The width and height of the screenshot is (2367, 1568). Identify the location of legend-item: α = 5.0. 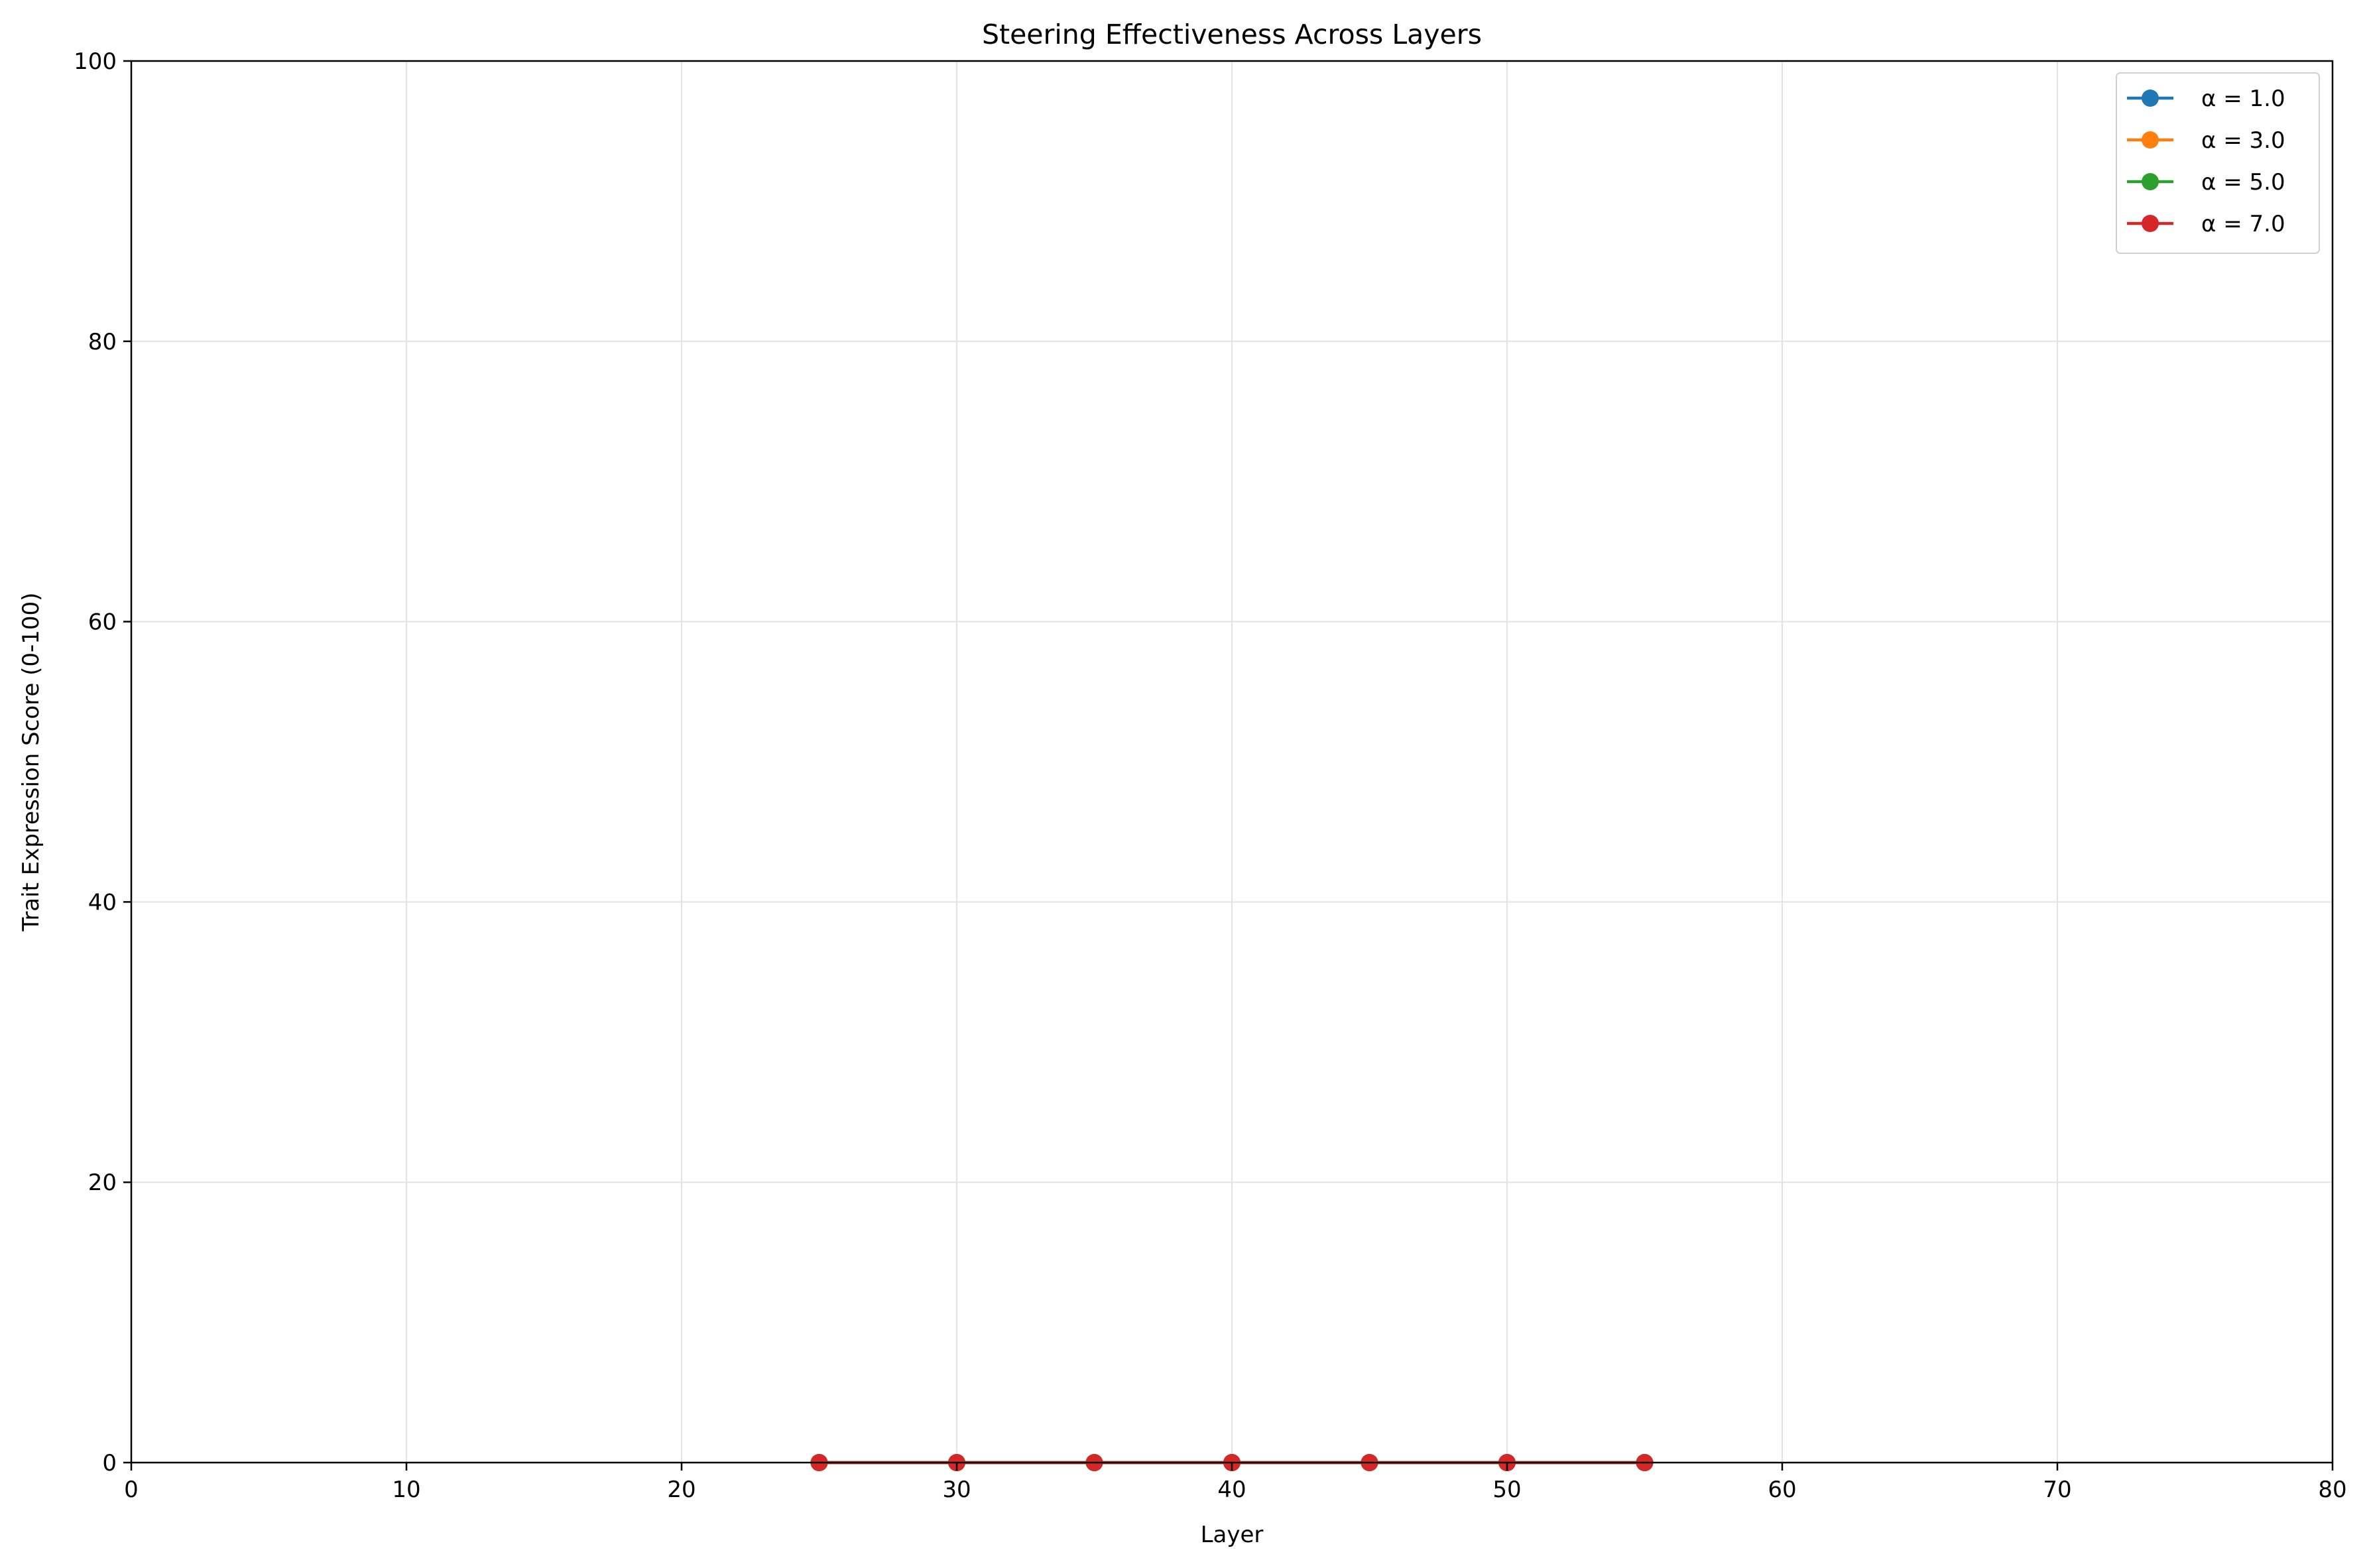
(2206, 182).